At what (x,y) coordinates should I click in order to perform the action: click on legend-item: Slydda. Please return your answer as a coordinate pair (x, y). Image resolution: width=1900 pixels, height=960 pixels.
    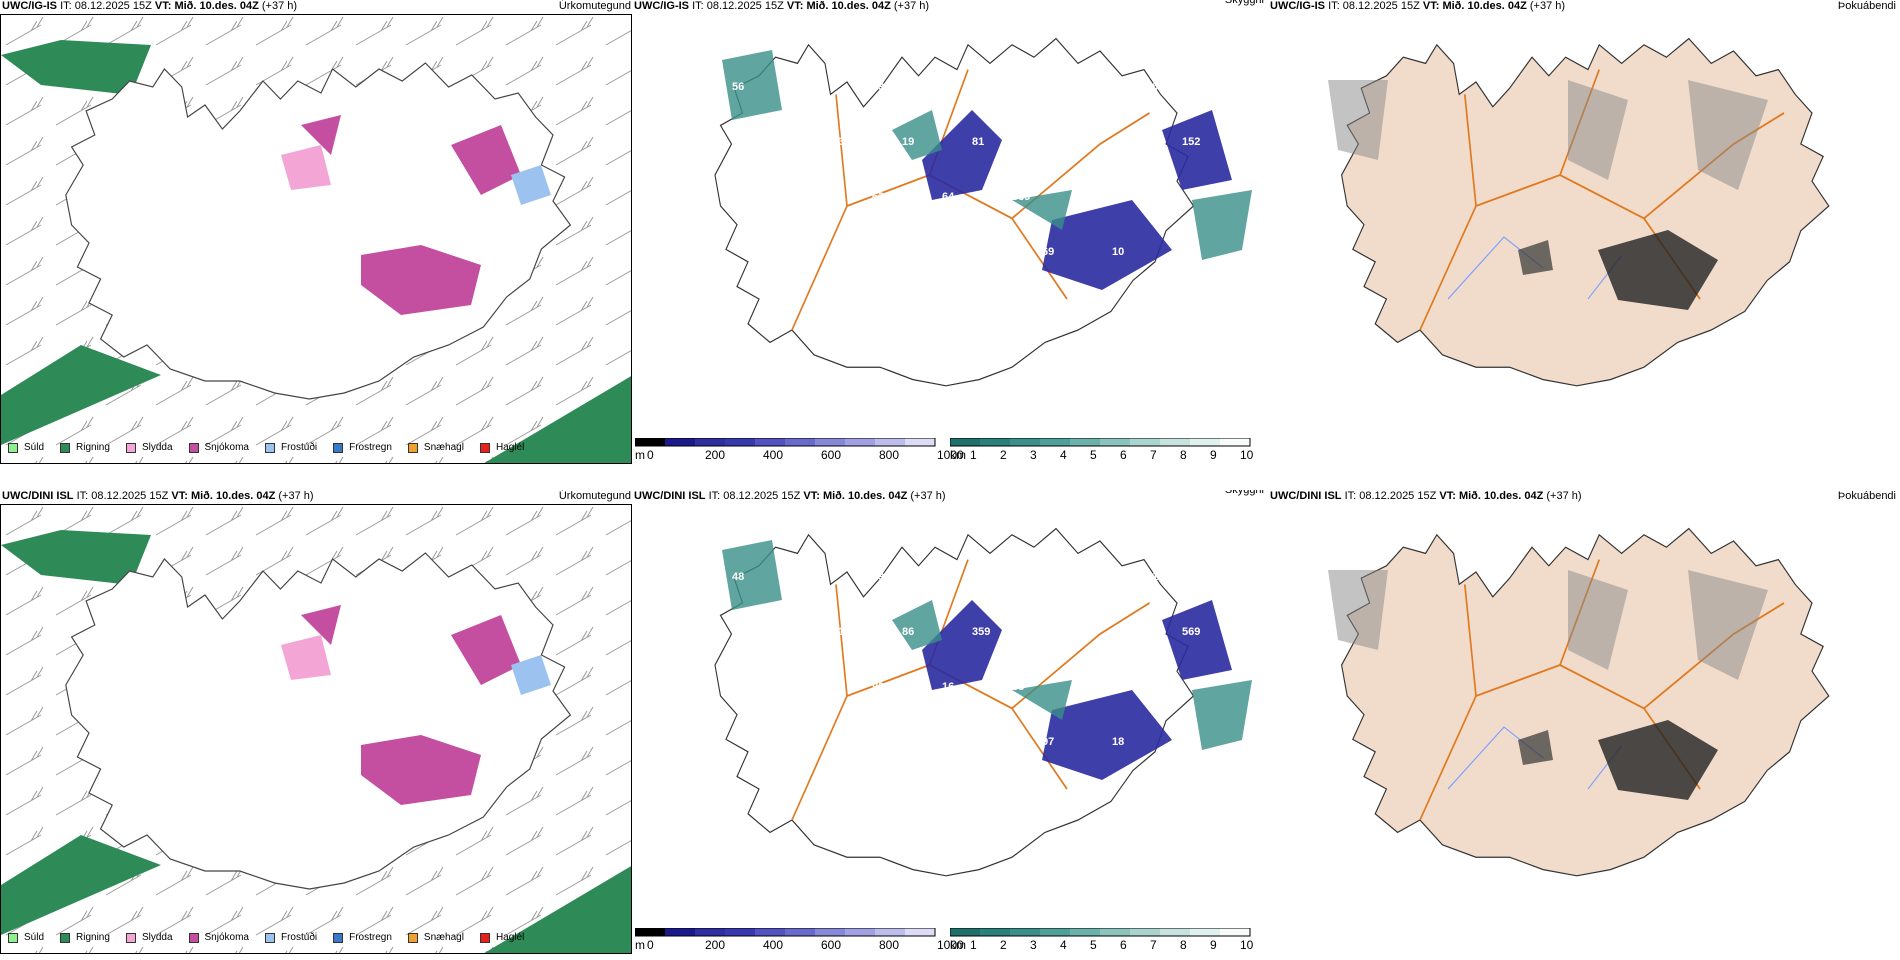
    Looking at the image, I should click on (149, 447).